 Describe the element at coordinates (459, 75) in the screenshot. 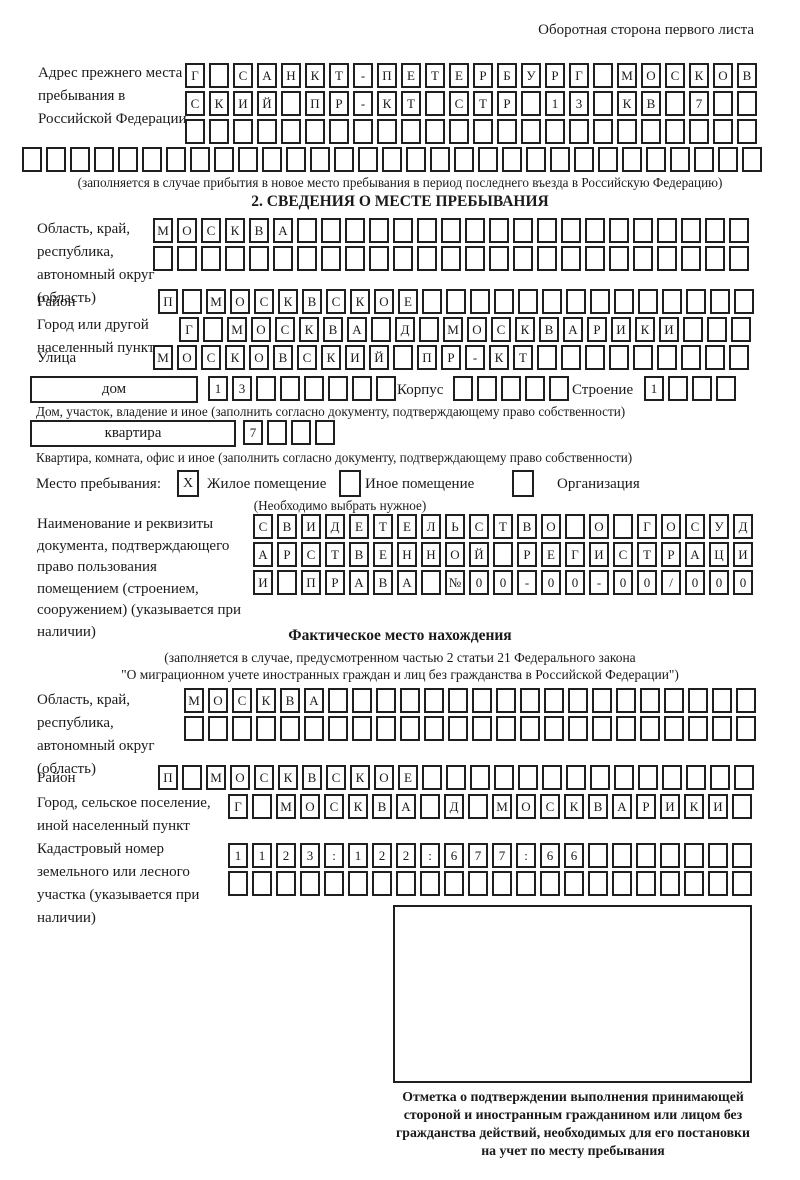

I see `char-cell: Е` at that location.